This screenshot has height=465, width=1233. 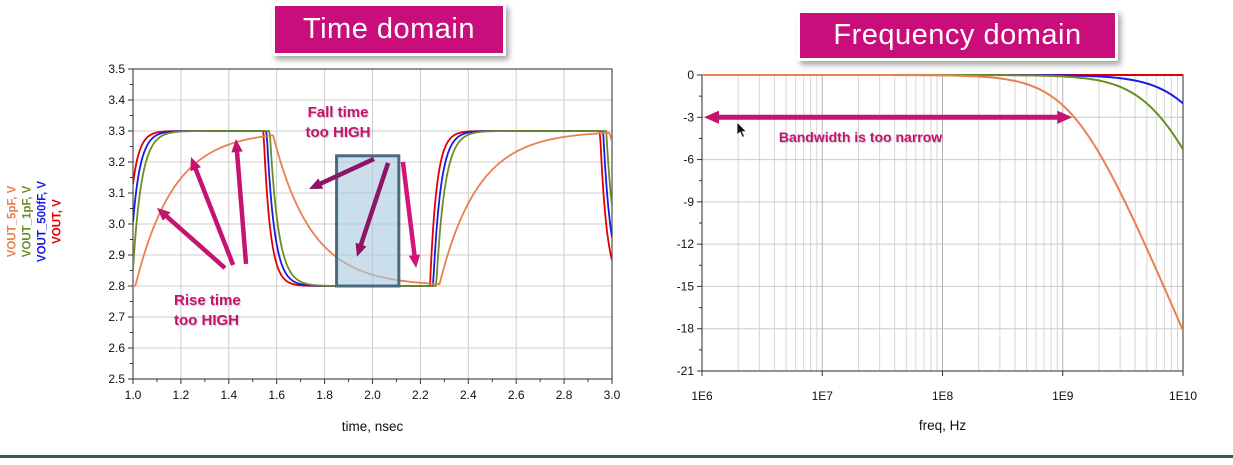 What do you see at coordinates (116, 131) in the screenshot?
I see `svg-text: 3.3` at bounding box center [116, 131].